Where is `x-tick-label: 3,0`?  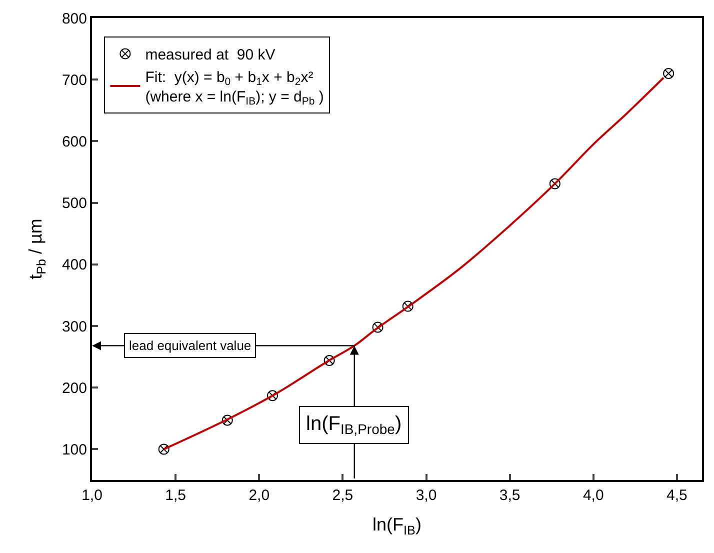 x-tick-label: 3,0 is located at coordinates (426, 495).